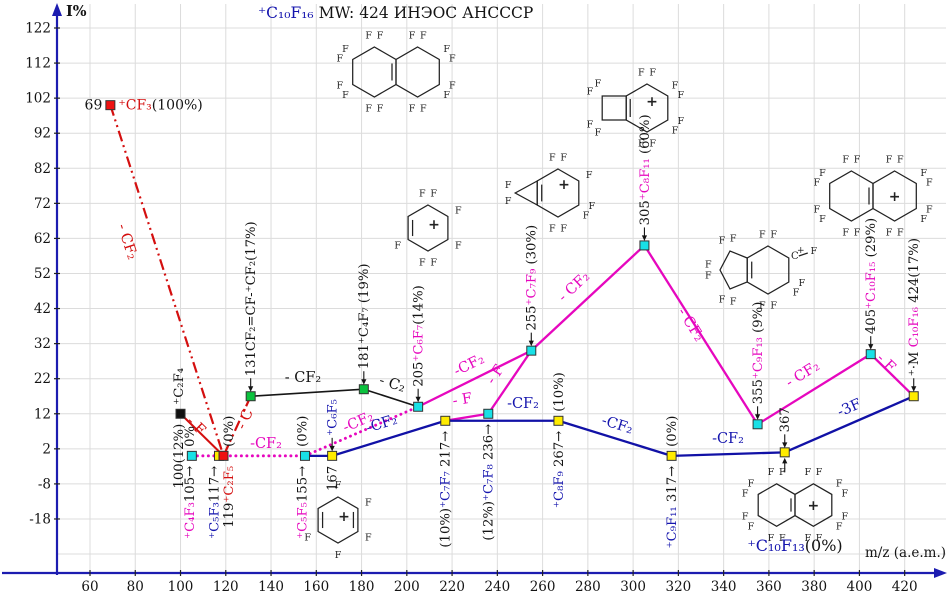 Image resolution: width=950 pixels, height=606 pixels. I want to click on loss-label-317-367: -CF₂, so click(728, 439).